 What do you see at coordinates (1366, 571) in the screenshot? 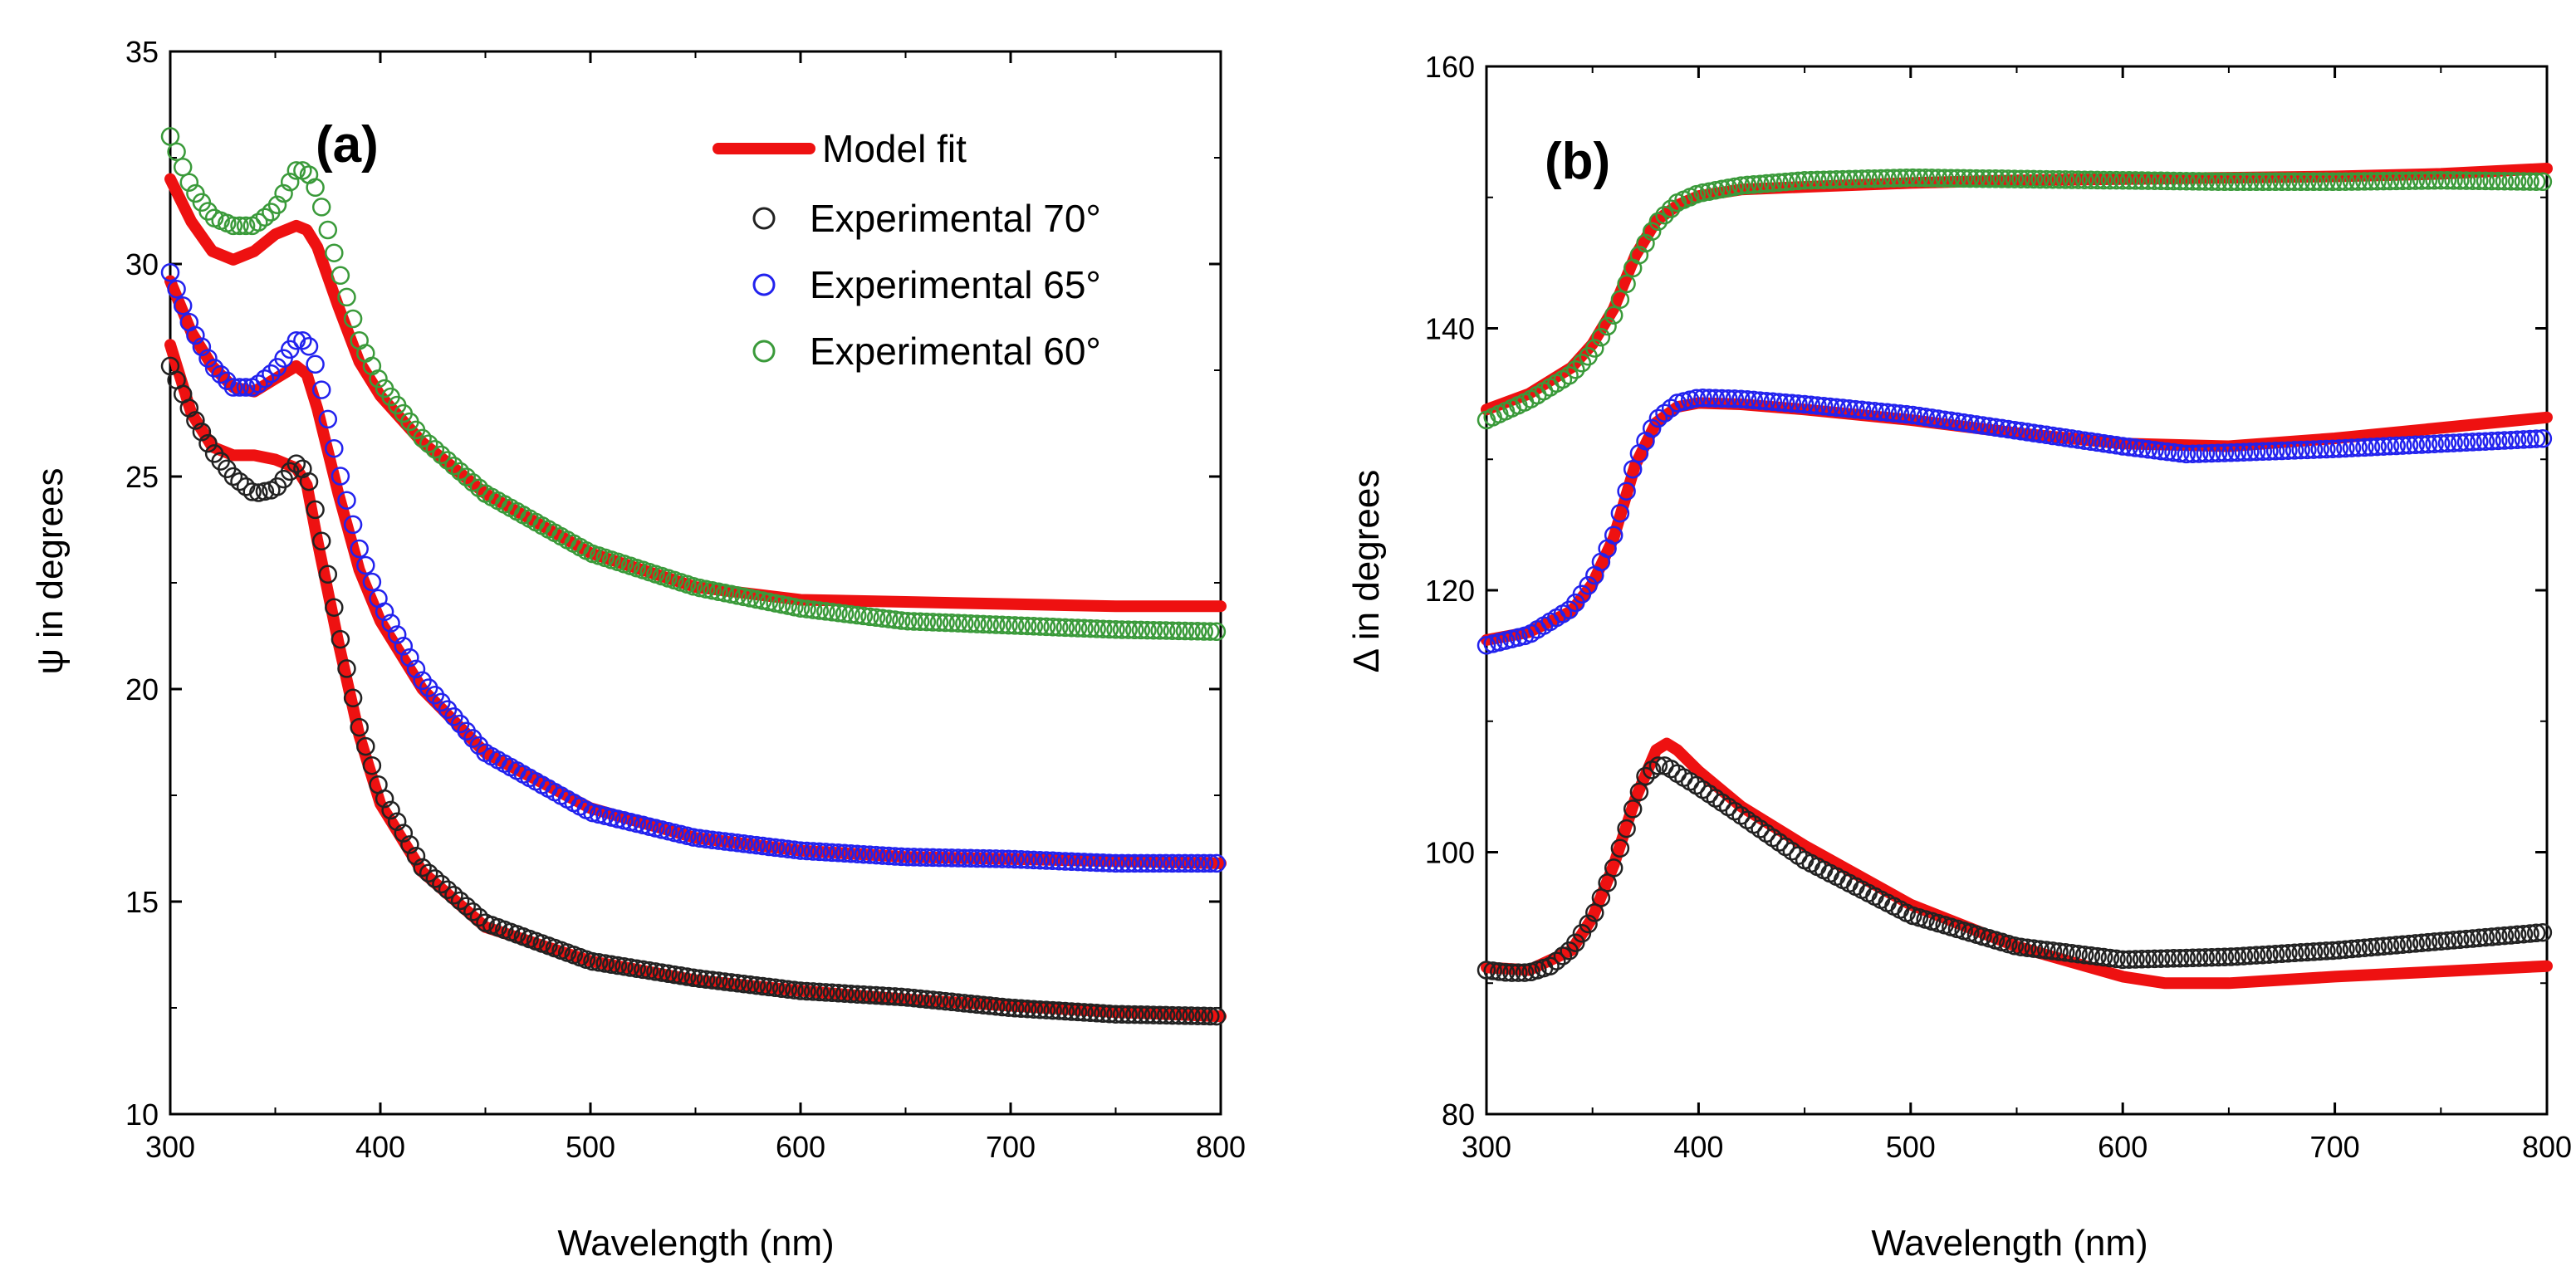
I see `y-axis-title-b: Δ in degrees` at bounding box center [1366, 571].